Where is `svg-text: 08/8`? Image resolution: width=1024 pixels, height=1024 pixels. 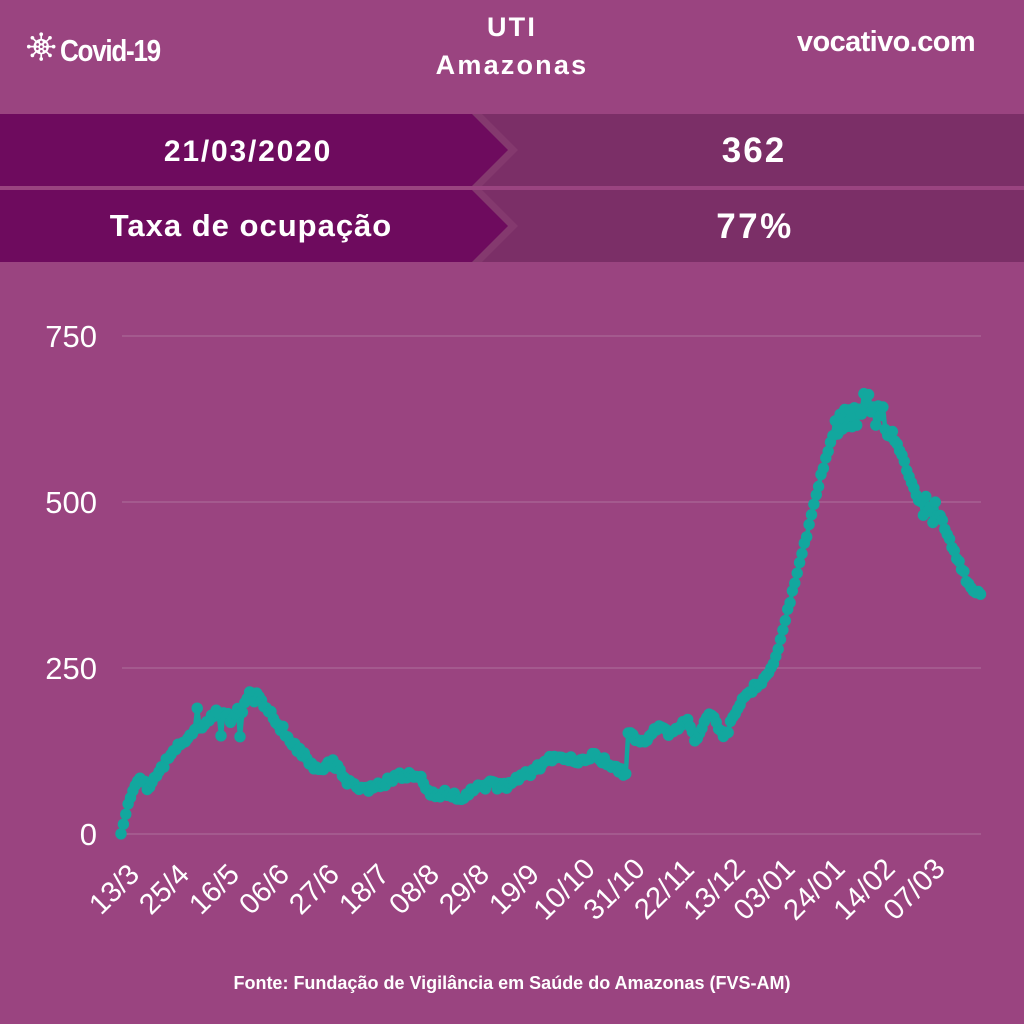 svg-text: 08/8 is located at coordinates (414, 889).